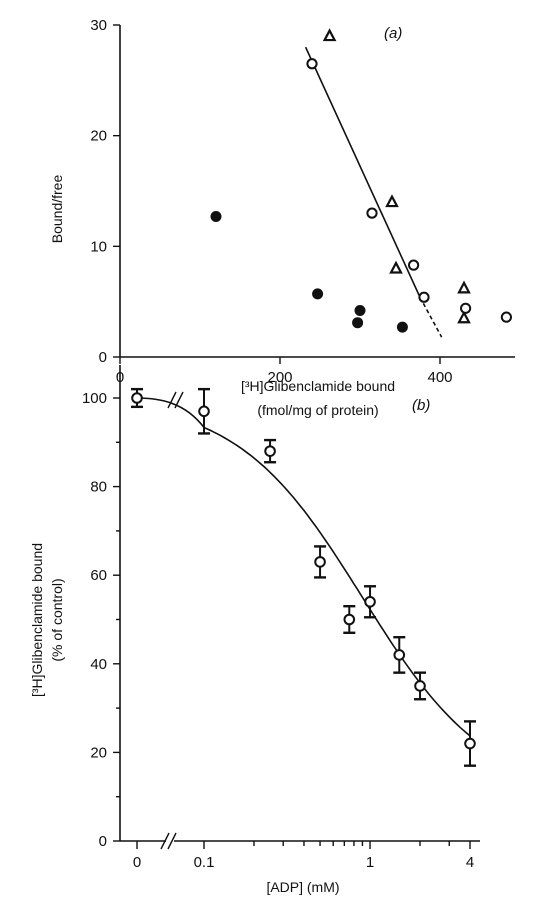  What do you see at coordinates (98, 752) in the screenshot?
I see `b-y-tick-label: 20` at bounding box center [98, 752].